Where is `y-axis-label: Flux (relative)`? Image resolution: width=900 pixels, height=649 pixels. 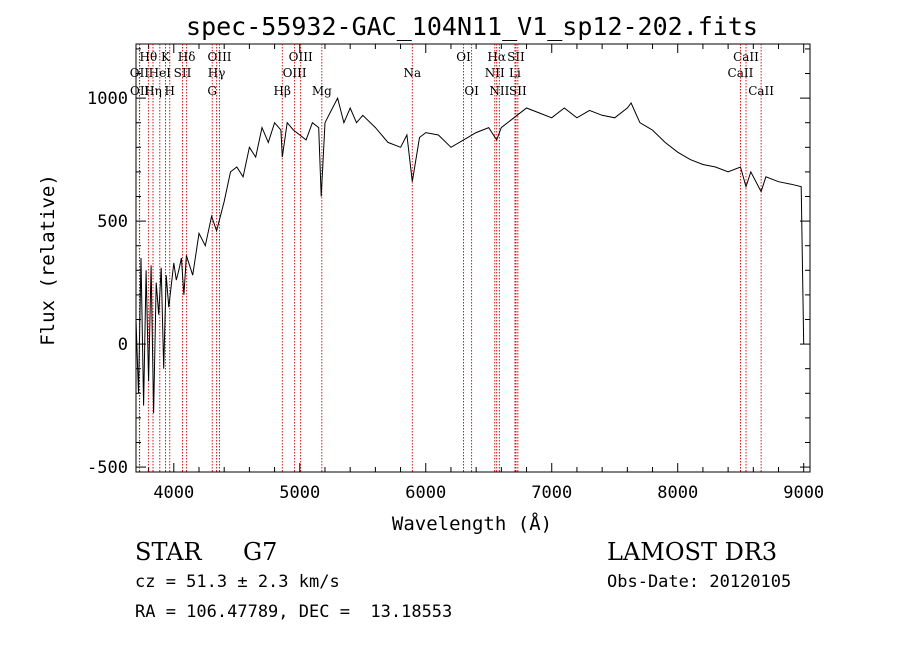 y-axis-label: Flux (relative) is located at coordinates (48, 260).